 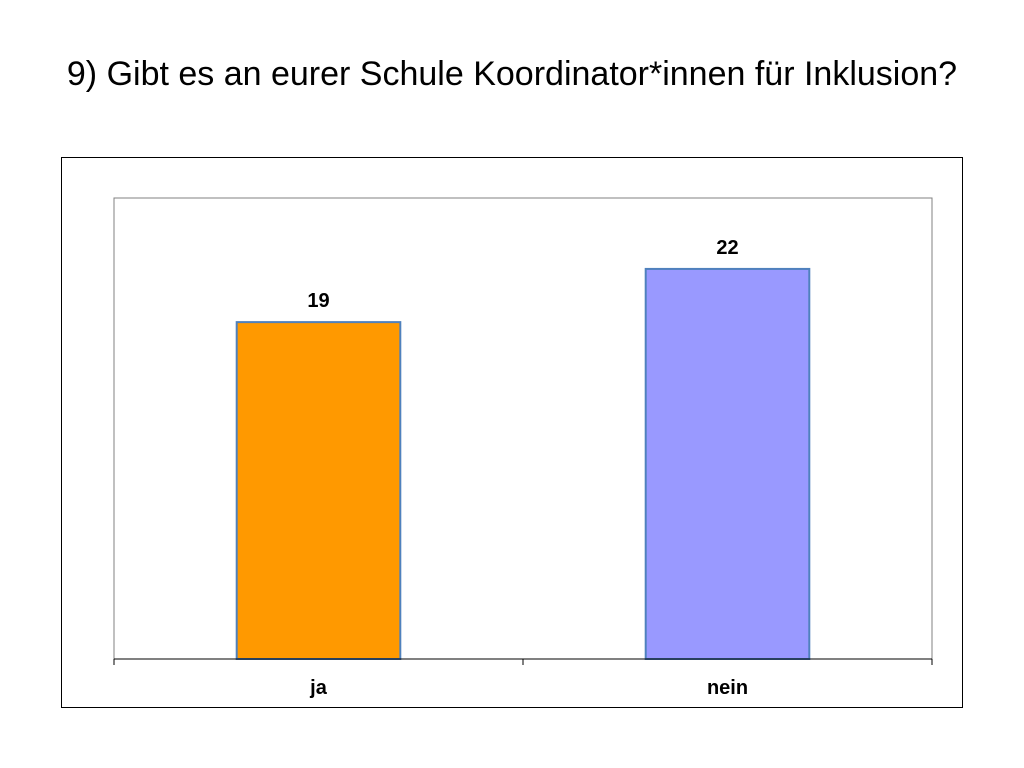 What do you see at coordinates (727, 248) in the screenshot?
I see `data-label-nein: 22` at bounding box center [727, 248].